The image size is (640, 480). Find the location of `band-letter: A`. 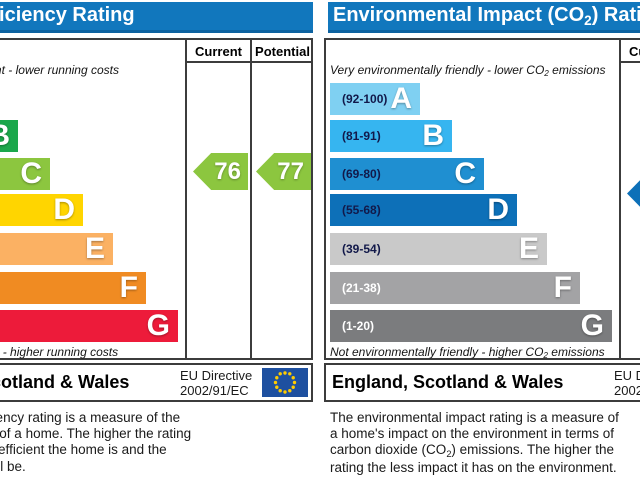

band-letter: A is located at coordinates (401, 98).